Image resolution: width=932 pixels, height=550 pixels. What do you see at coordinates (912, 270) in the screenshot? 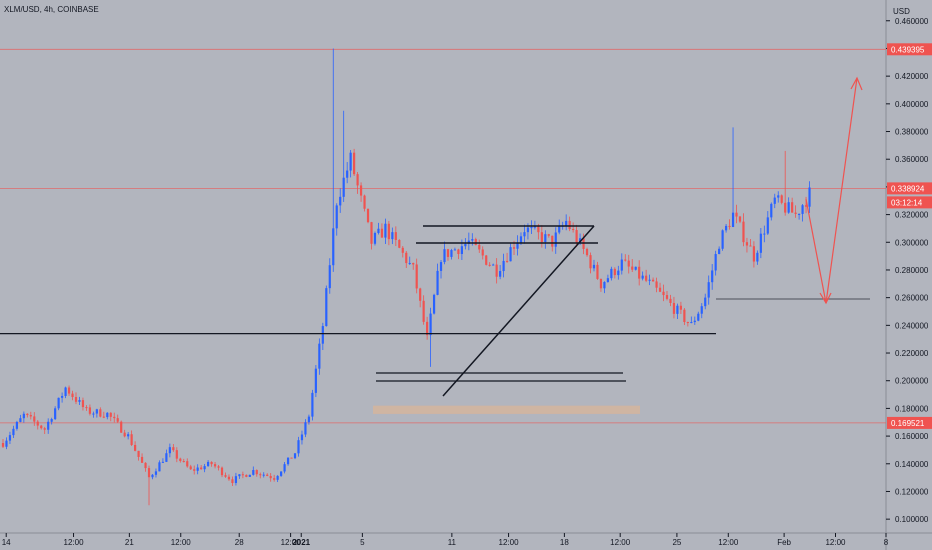
I see `y-tick-label: 0.280000` at bounding box center [912, 270].